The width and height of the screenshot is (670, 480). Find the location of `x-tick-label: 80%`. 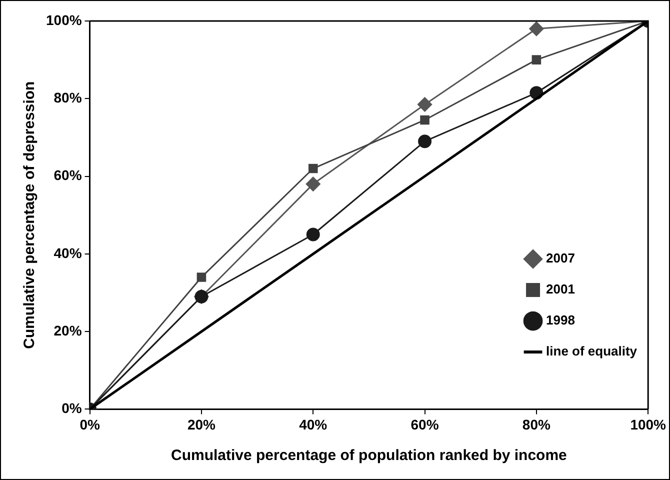

x-tick-label: 80% is located at coordinates (536, 424).